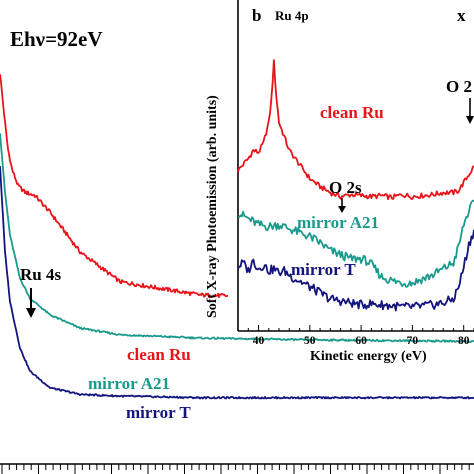  Describe the element at coordinates (355, 130) in the screenshot. I see `inset-line-clean-ru` at that location.